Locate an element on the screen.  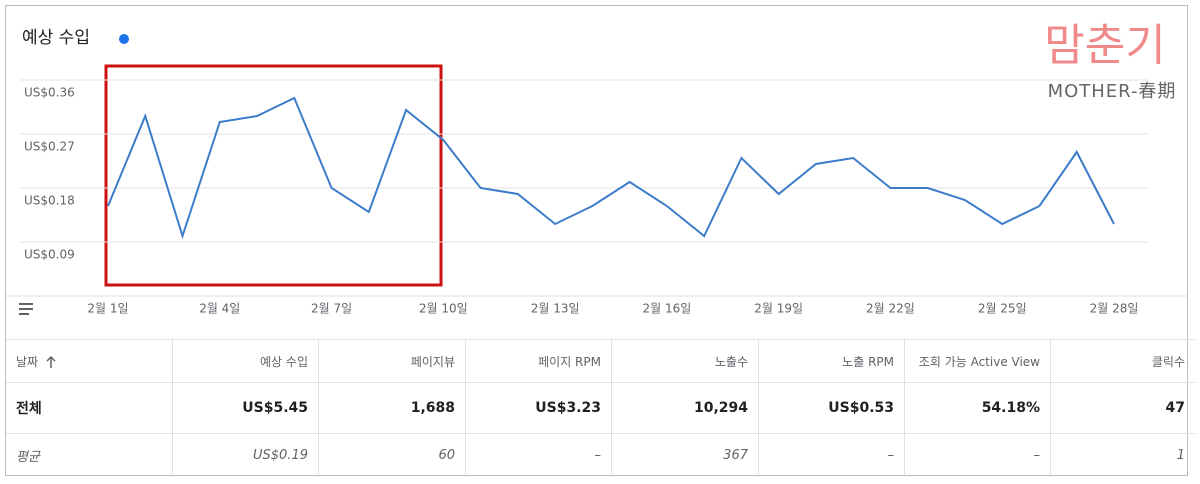
x-tick-label: 2월 10일 is located at coordinates (443, 309).